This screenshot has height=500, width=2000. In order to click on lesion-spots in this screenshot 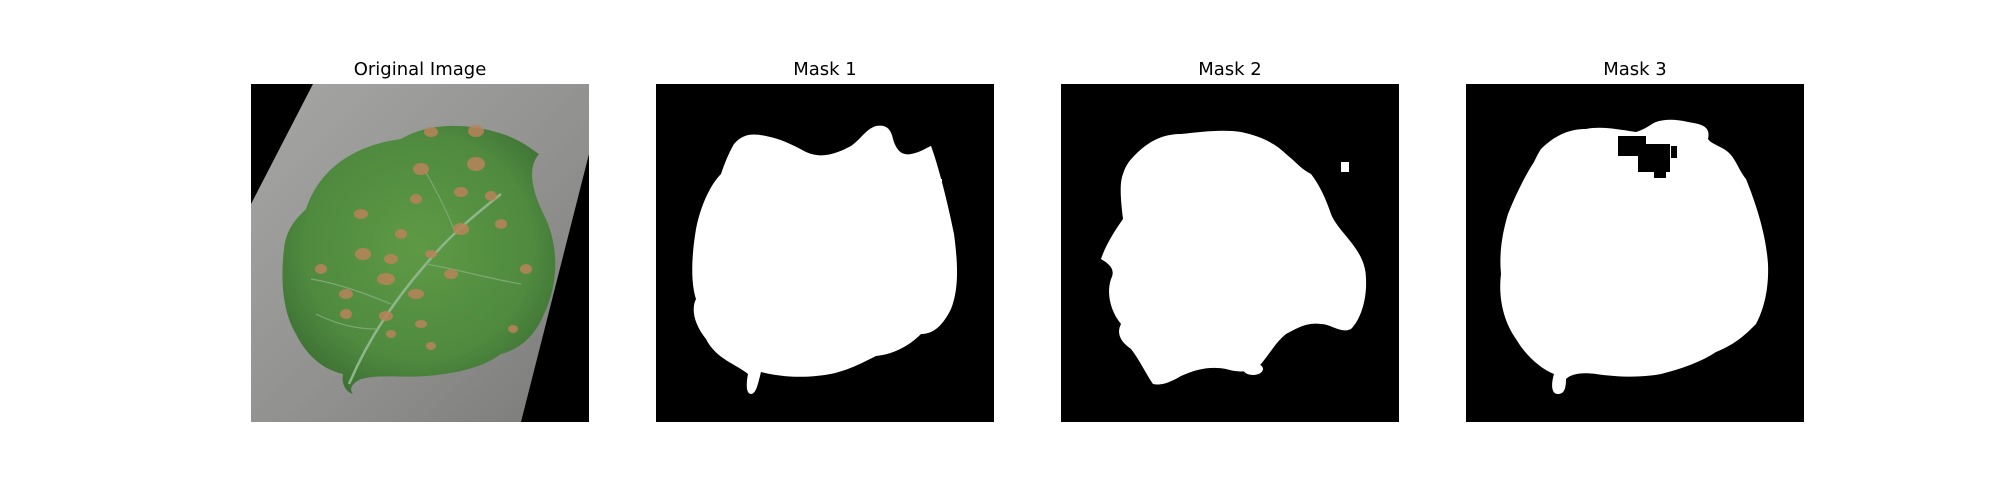, I will do `click(423, 237)`.